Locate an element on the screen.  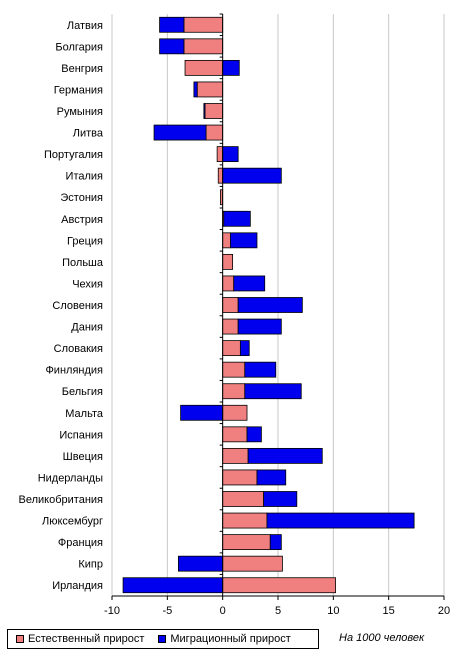
category-label: Словения is located at coordinates (77, 306).